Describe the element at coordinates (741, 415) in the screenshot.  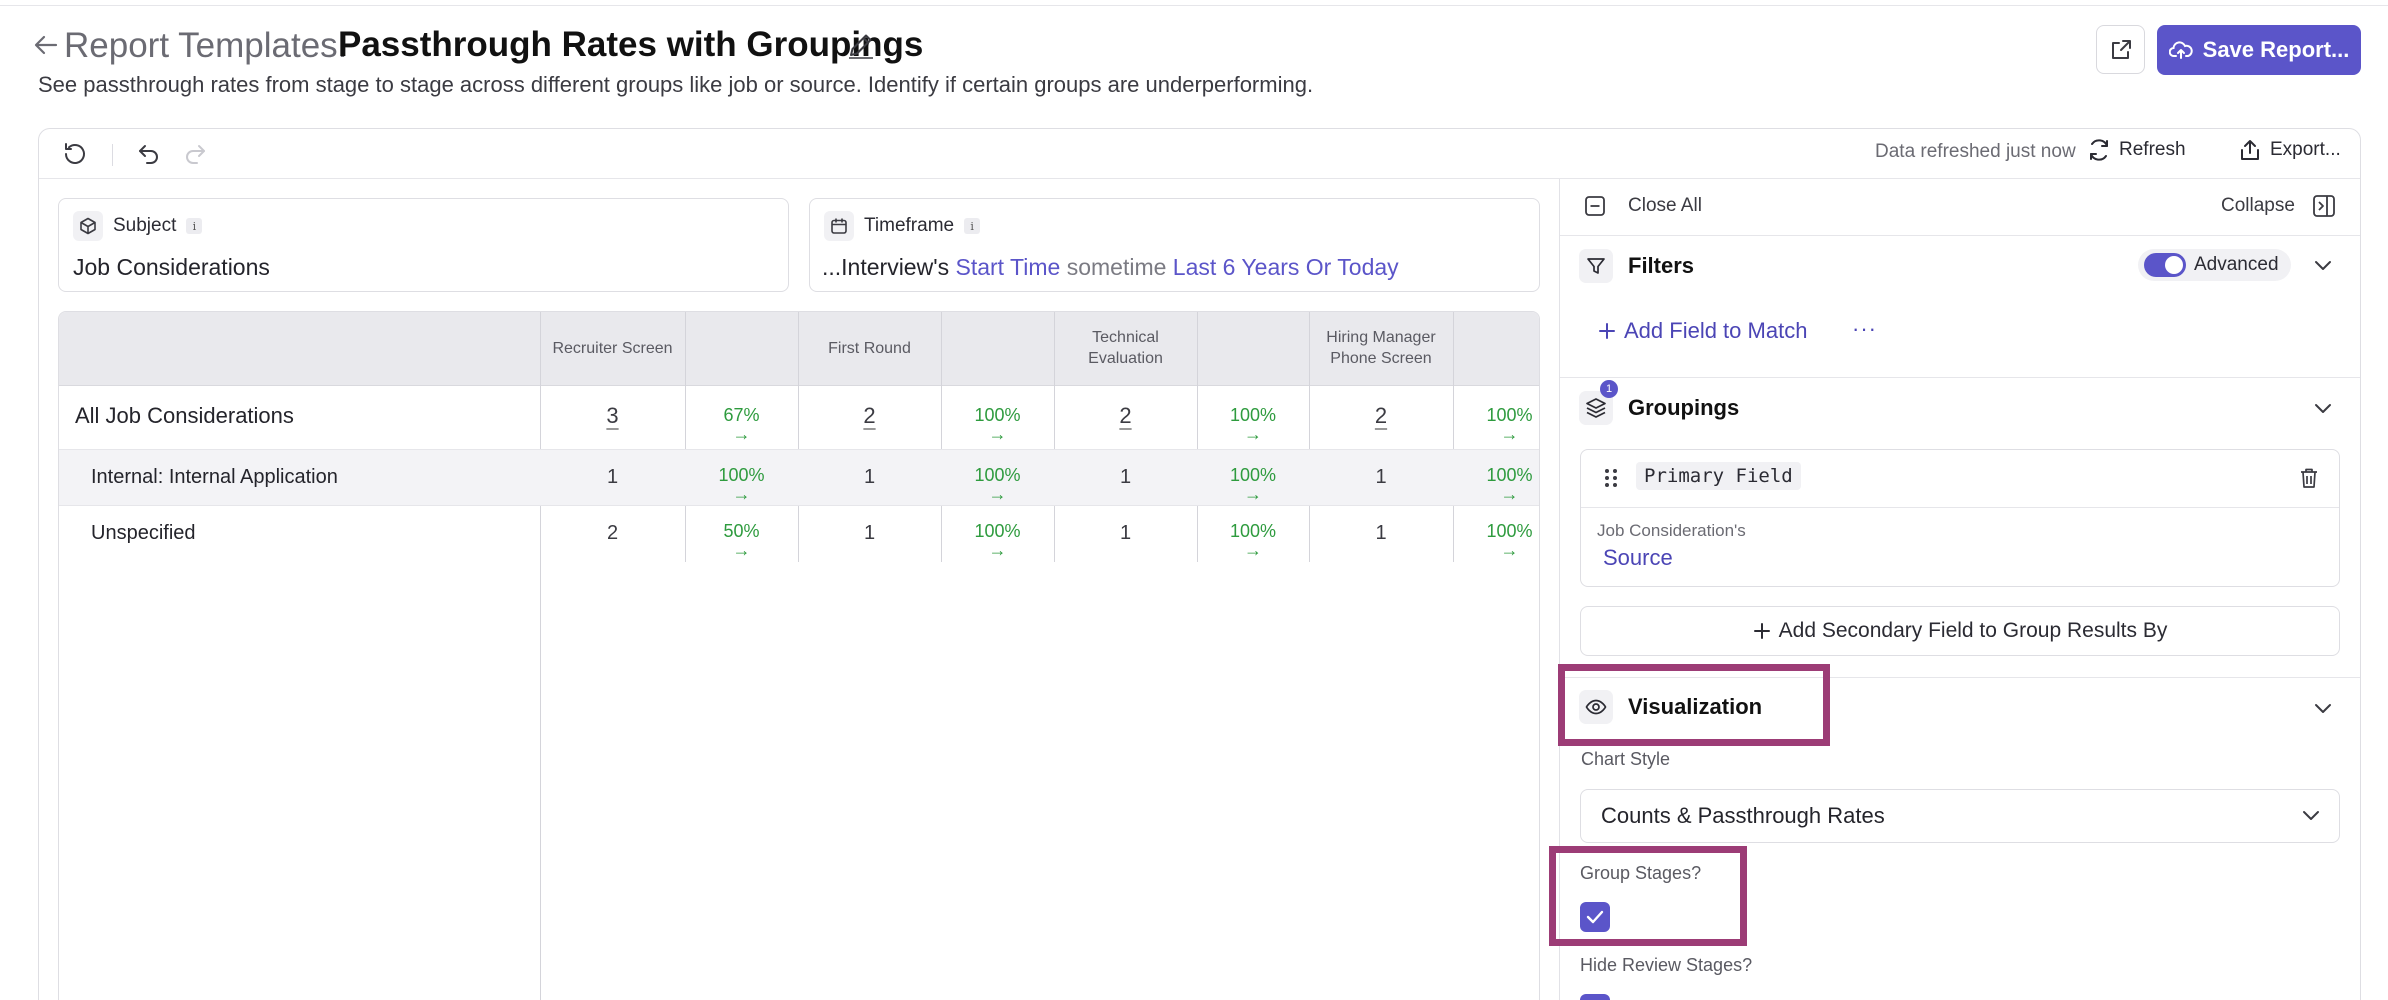
I see `rate-value: 67%` at that location.